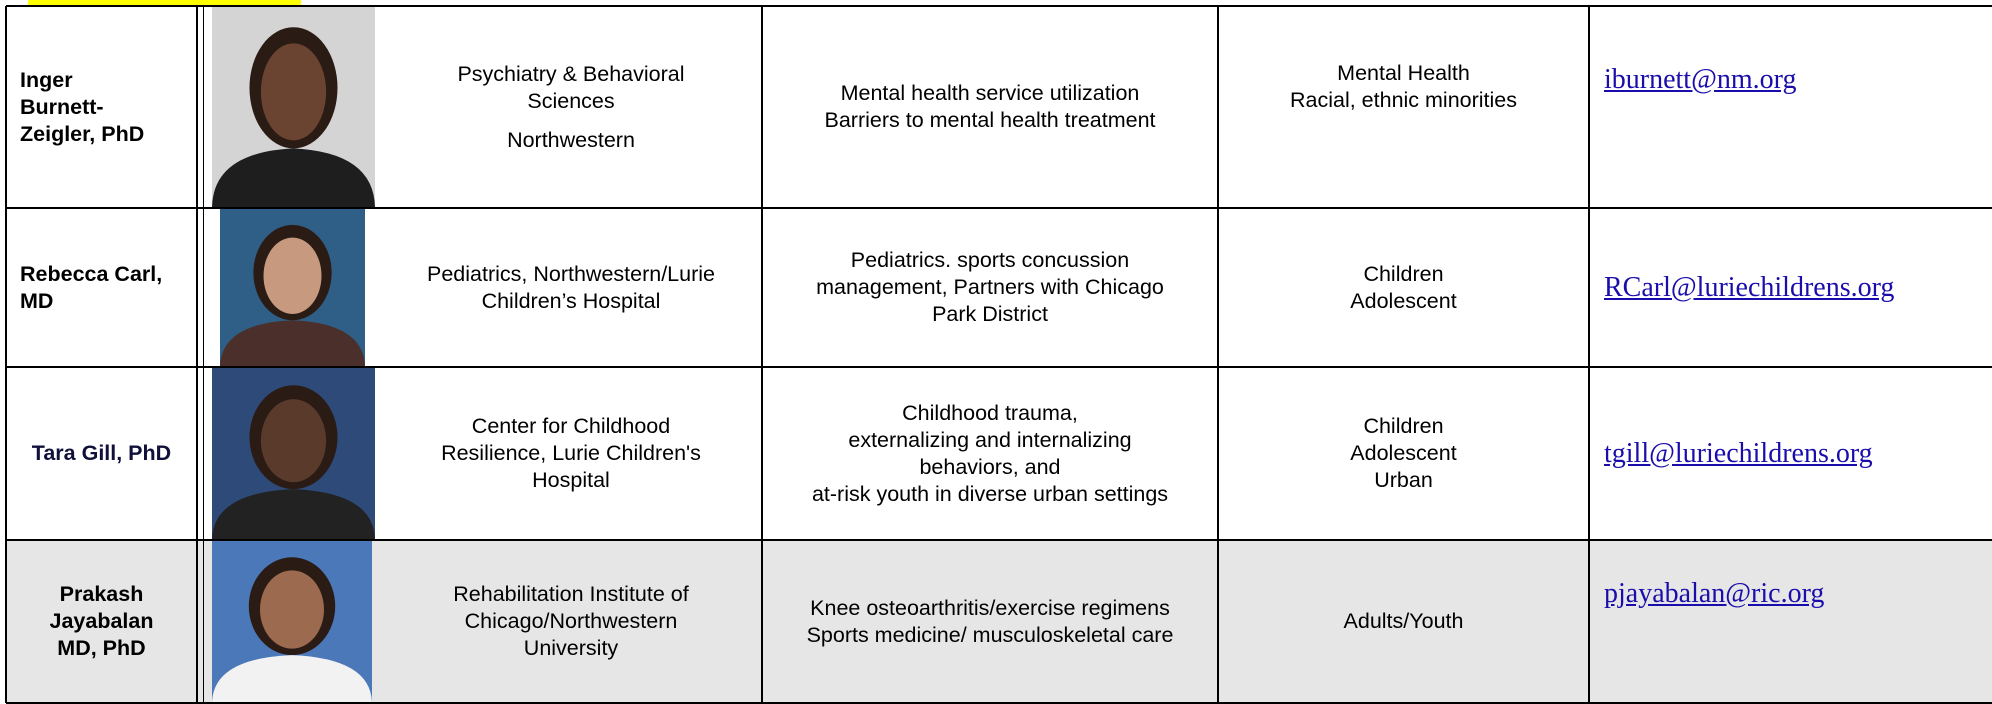  I want to click on department-text: Chicago/Northwestern, so click(571, 621).